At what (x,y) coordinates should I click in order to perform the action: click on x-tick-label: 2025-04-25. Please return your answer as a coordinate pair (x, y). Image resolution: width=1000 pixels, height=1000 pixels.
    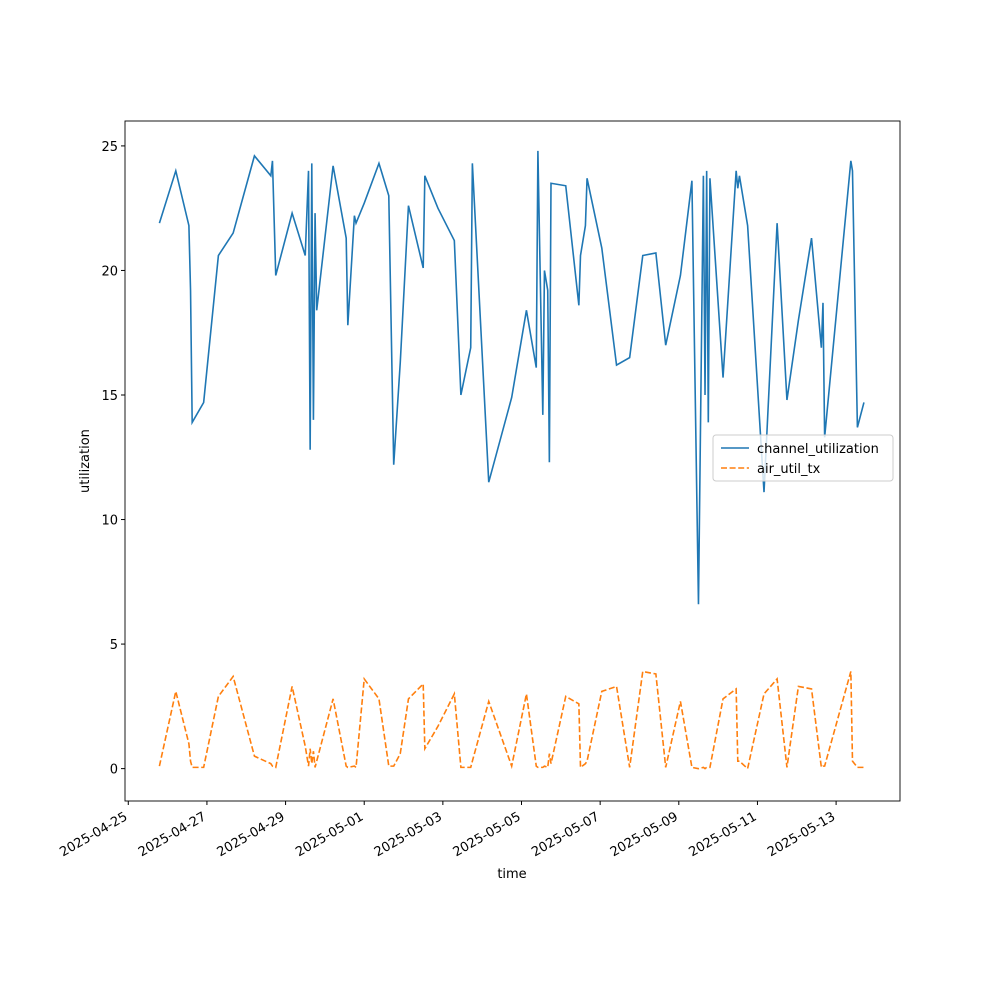
    Looking at the image, I should click on (93, 834).